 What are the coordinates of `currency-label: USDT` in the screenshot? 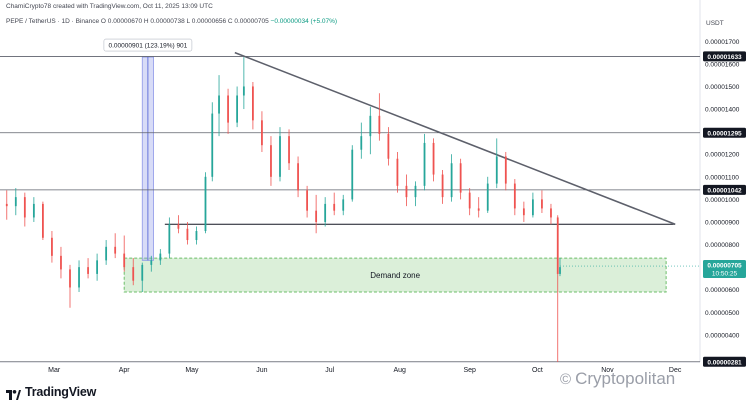 It's located at (715, 23).